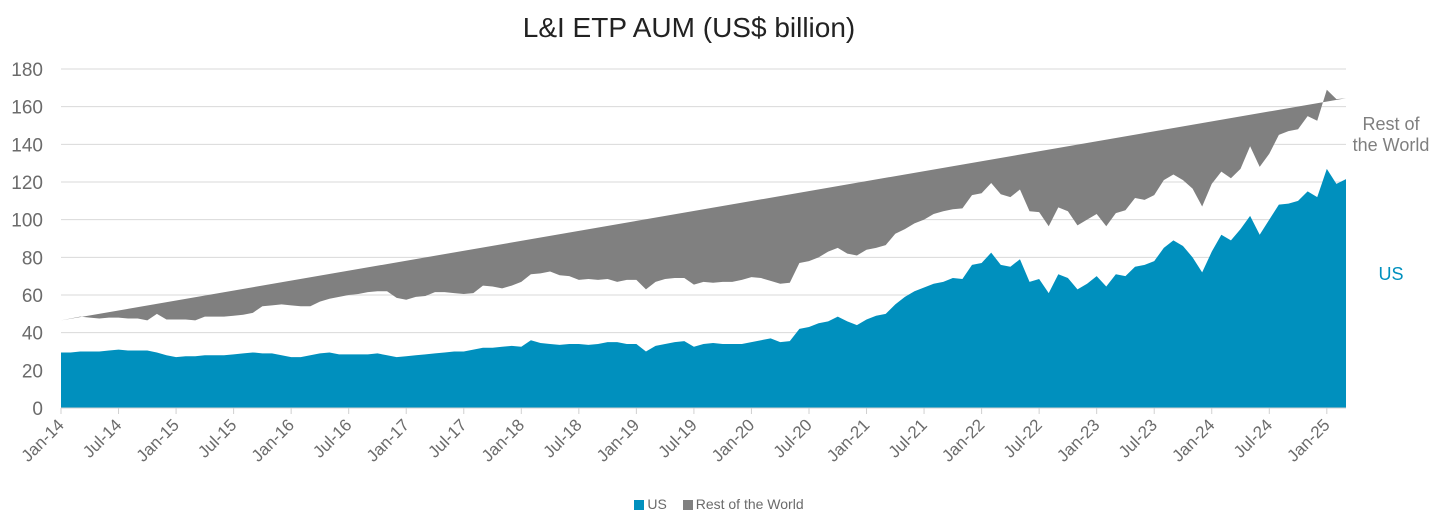  I want to click on y-tick-label: 100, so click(27, 221).